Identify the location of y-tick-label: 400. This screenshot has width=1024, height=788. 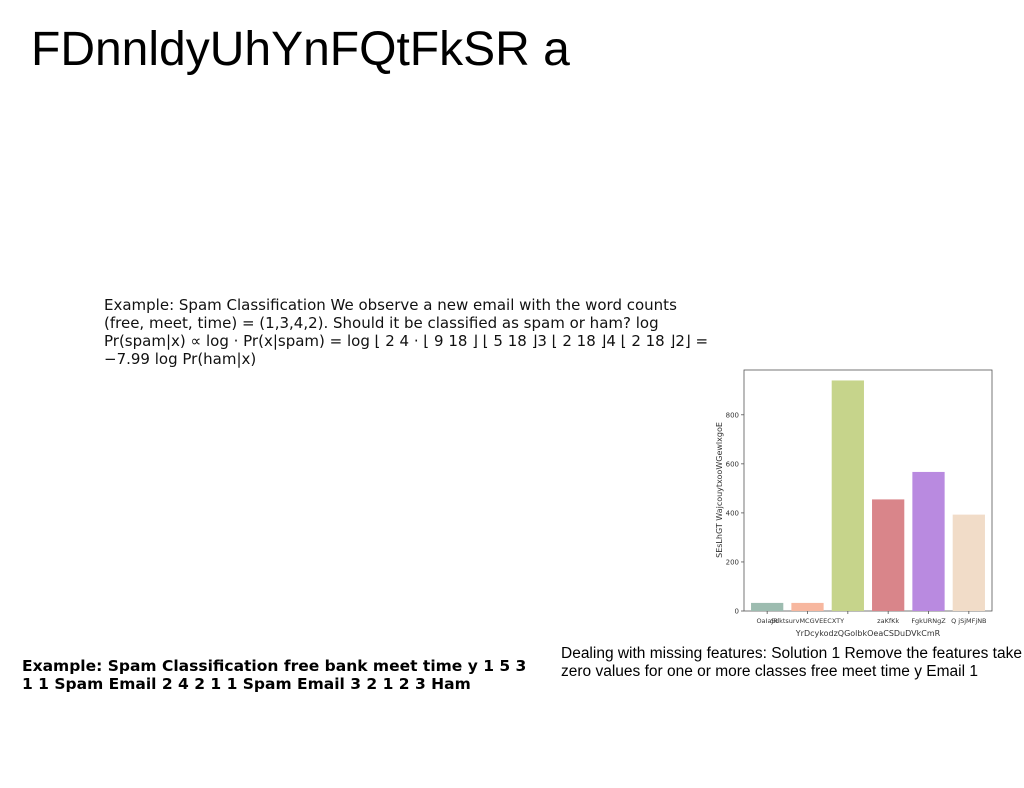
(732, 513).